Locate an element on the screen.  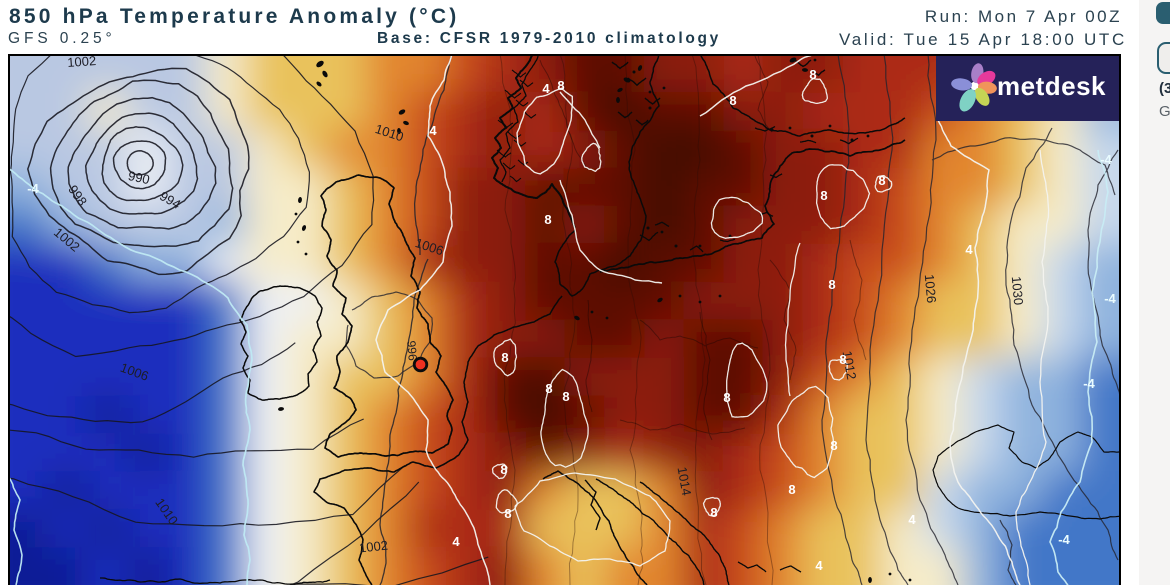
svg-text: 996 is located at coordinates (412, 350).